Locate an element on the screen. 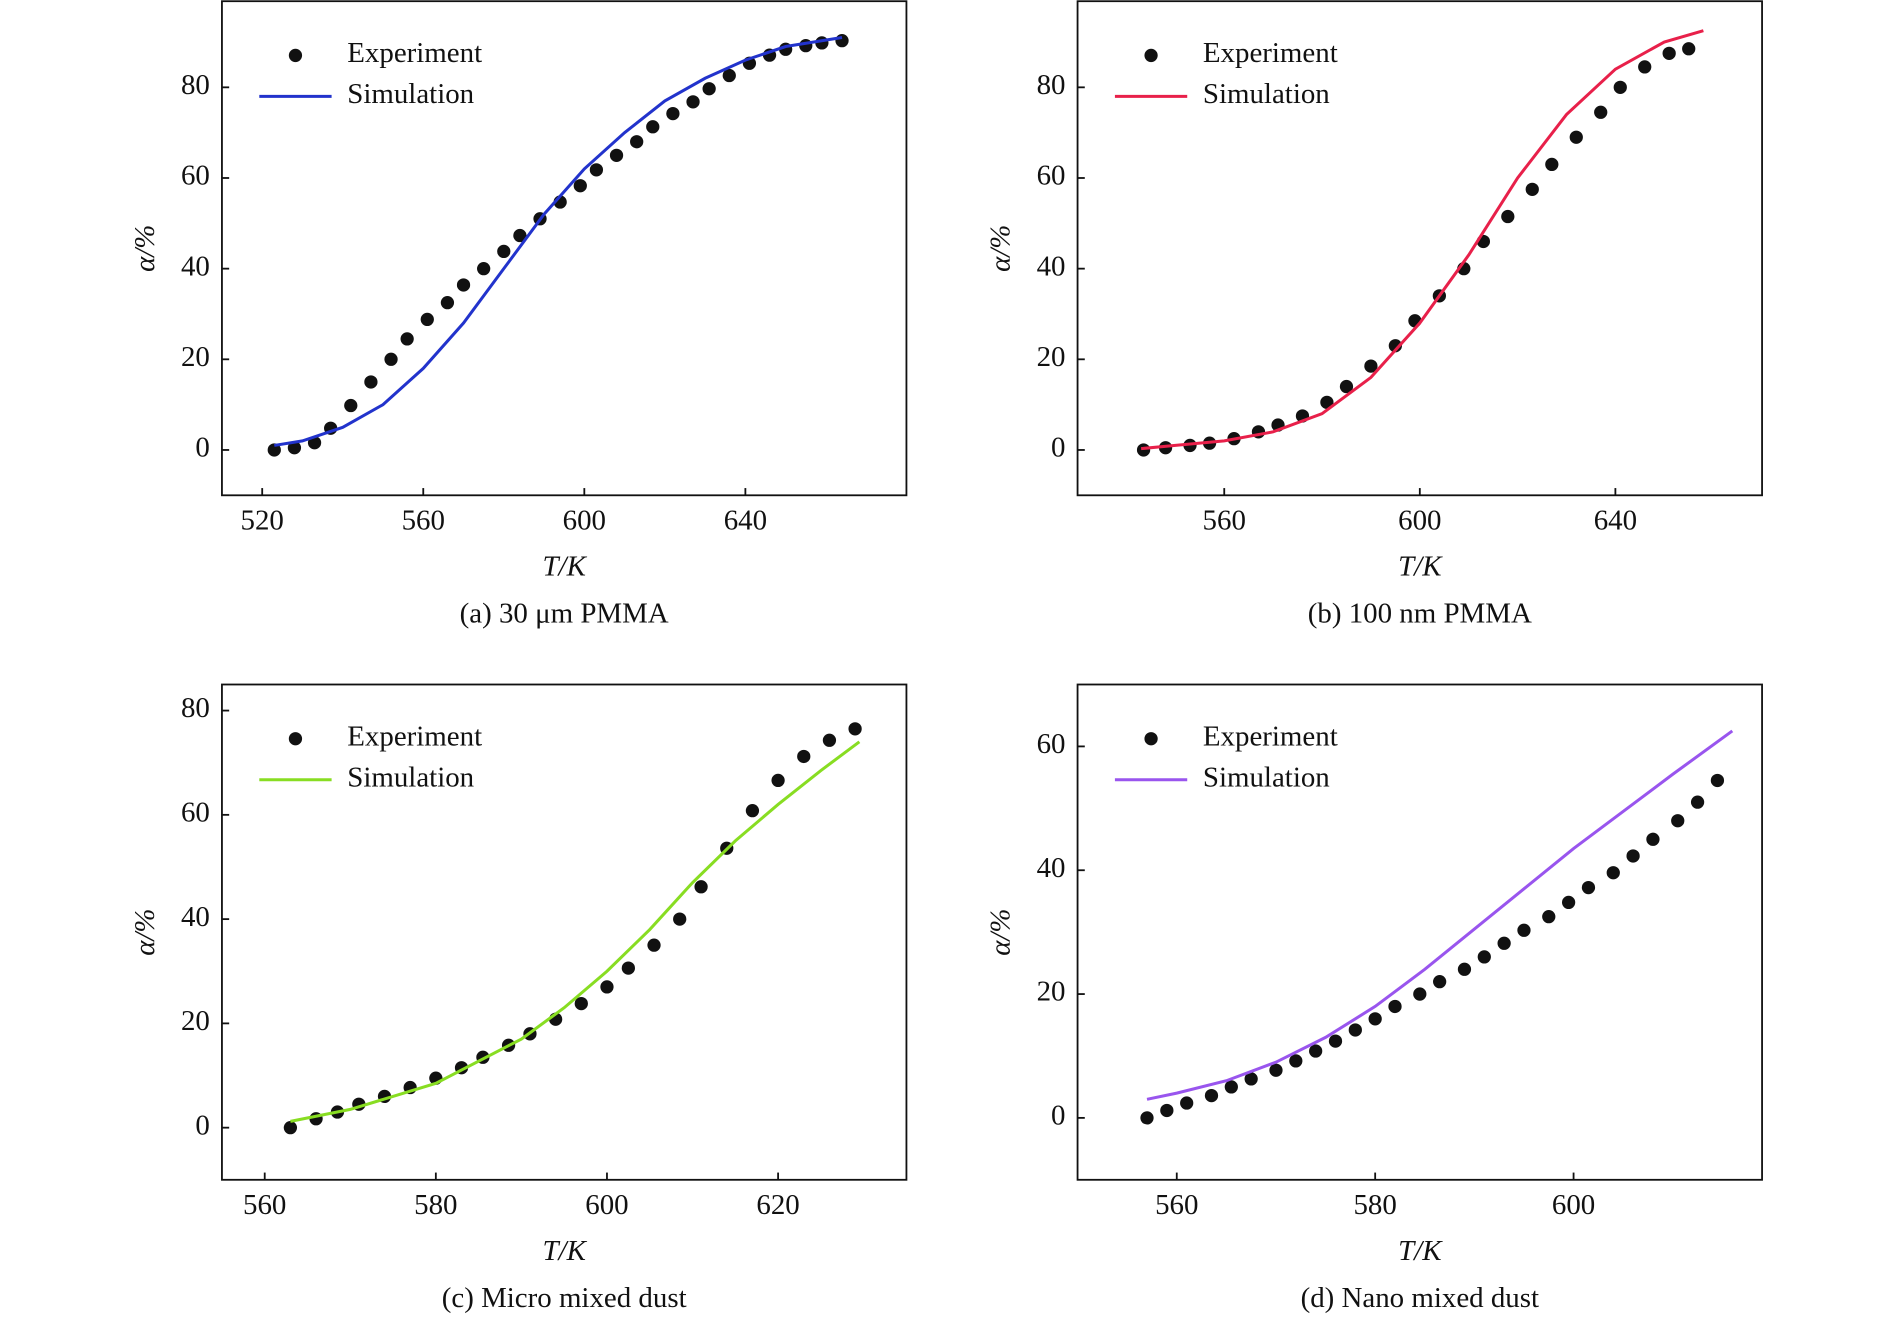  y-tick-label: 40 is located at coordinates (195, 266).